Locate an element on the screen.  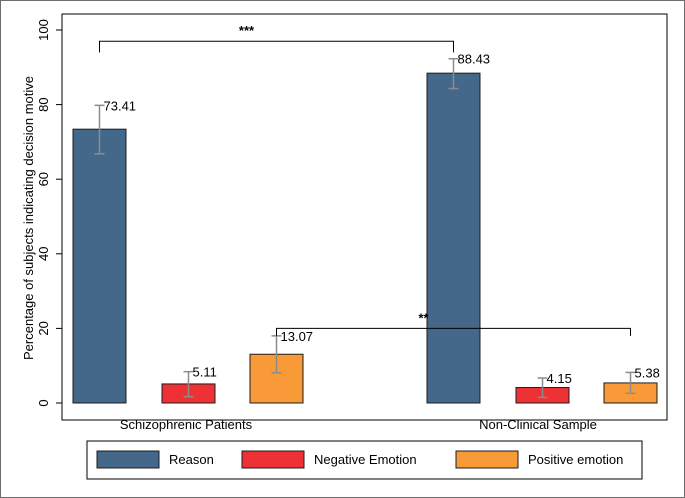
data-label: 4.15 is located at coordinates (559, 378).